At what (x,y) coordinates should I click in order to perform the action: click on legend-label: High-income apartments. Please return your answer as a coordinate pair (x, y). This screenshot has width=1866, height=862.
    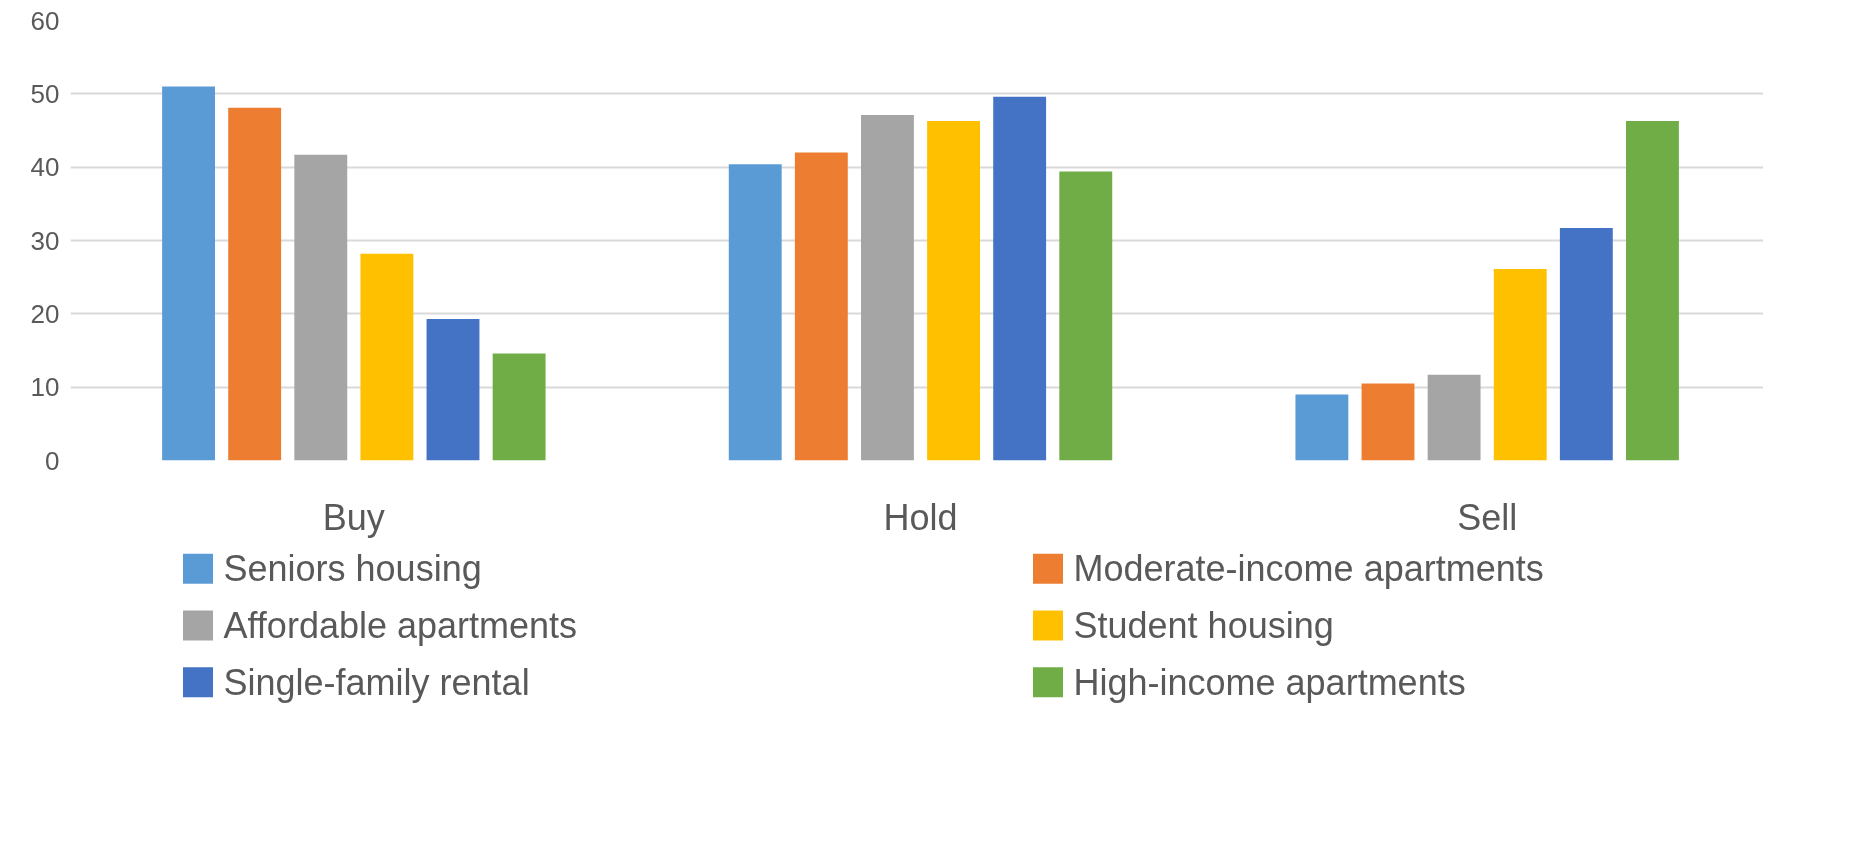
    Looking at the image, I should click on (1269, 682).